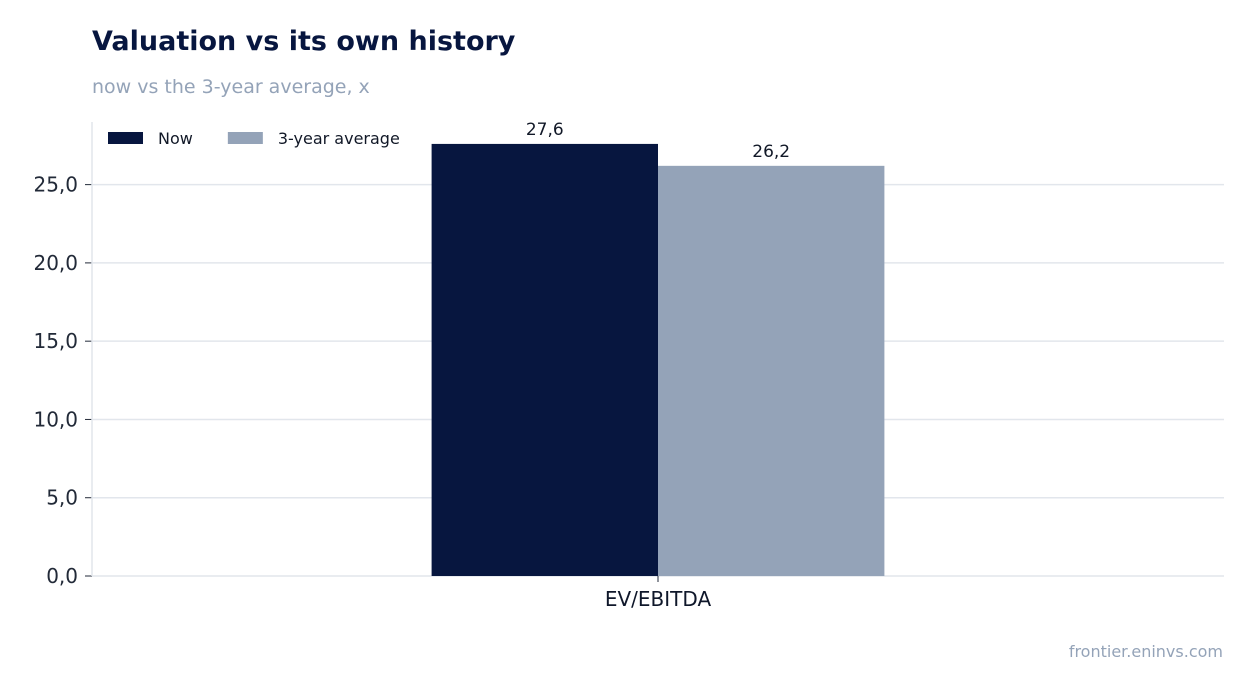 The image size is (1254, 693). Describe the element at coordinates (545, 130) in the screenshot. I see `bar-value-label: 27,6` at that location.